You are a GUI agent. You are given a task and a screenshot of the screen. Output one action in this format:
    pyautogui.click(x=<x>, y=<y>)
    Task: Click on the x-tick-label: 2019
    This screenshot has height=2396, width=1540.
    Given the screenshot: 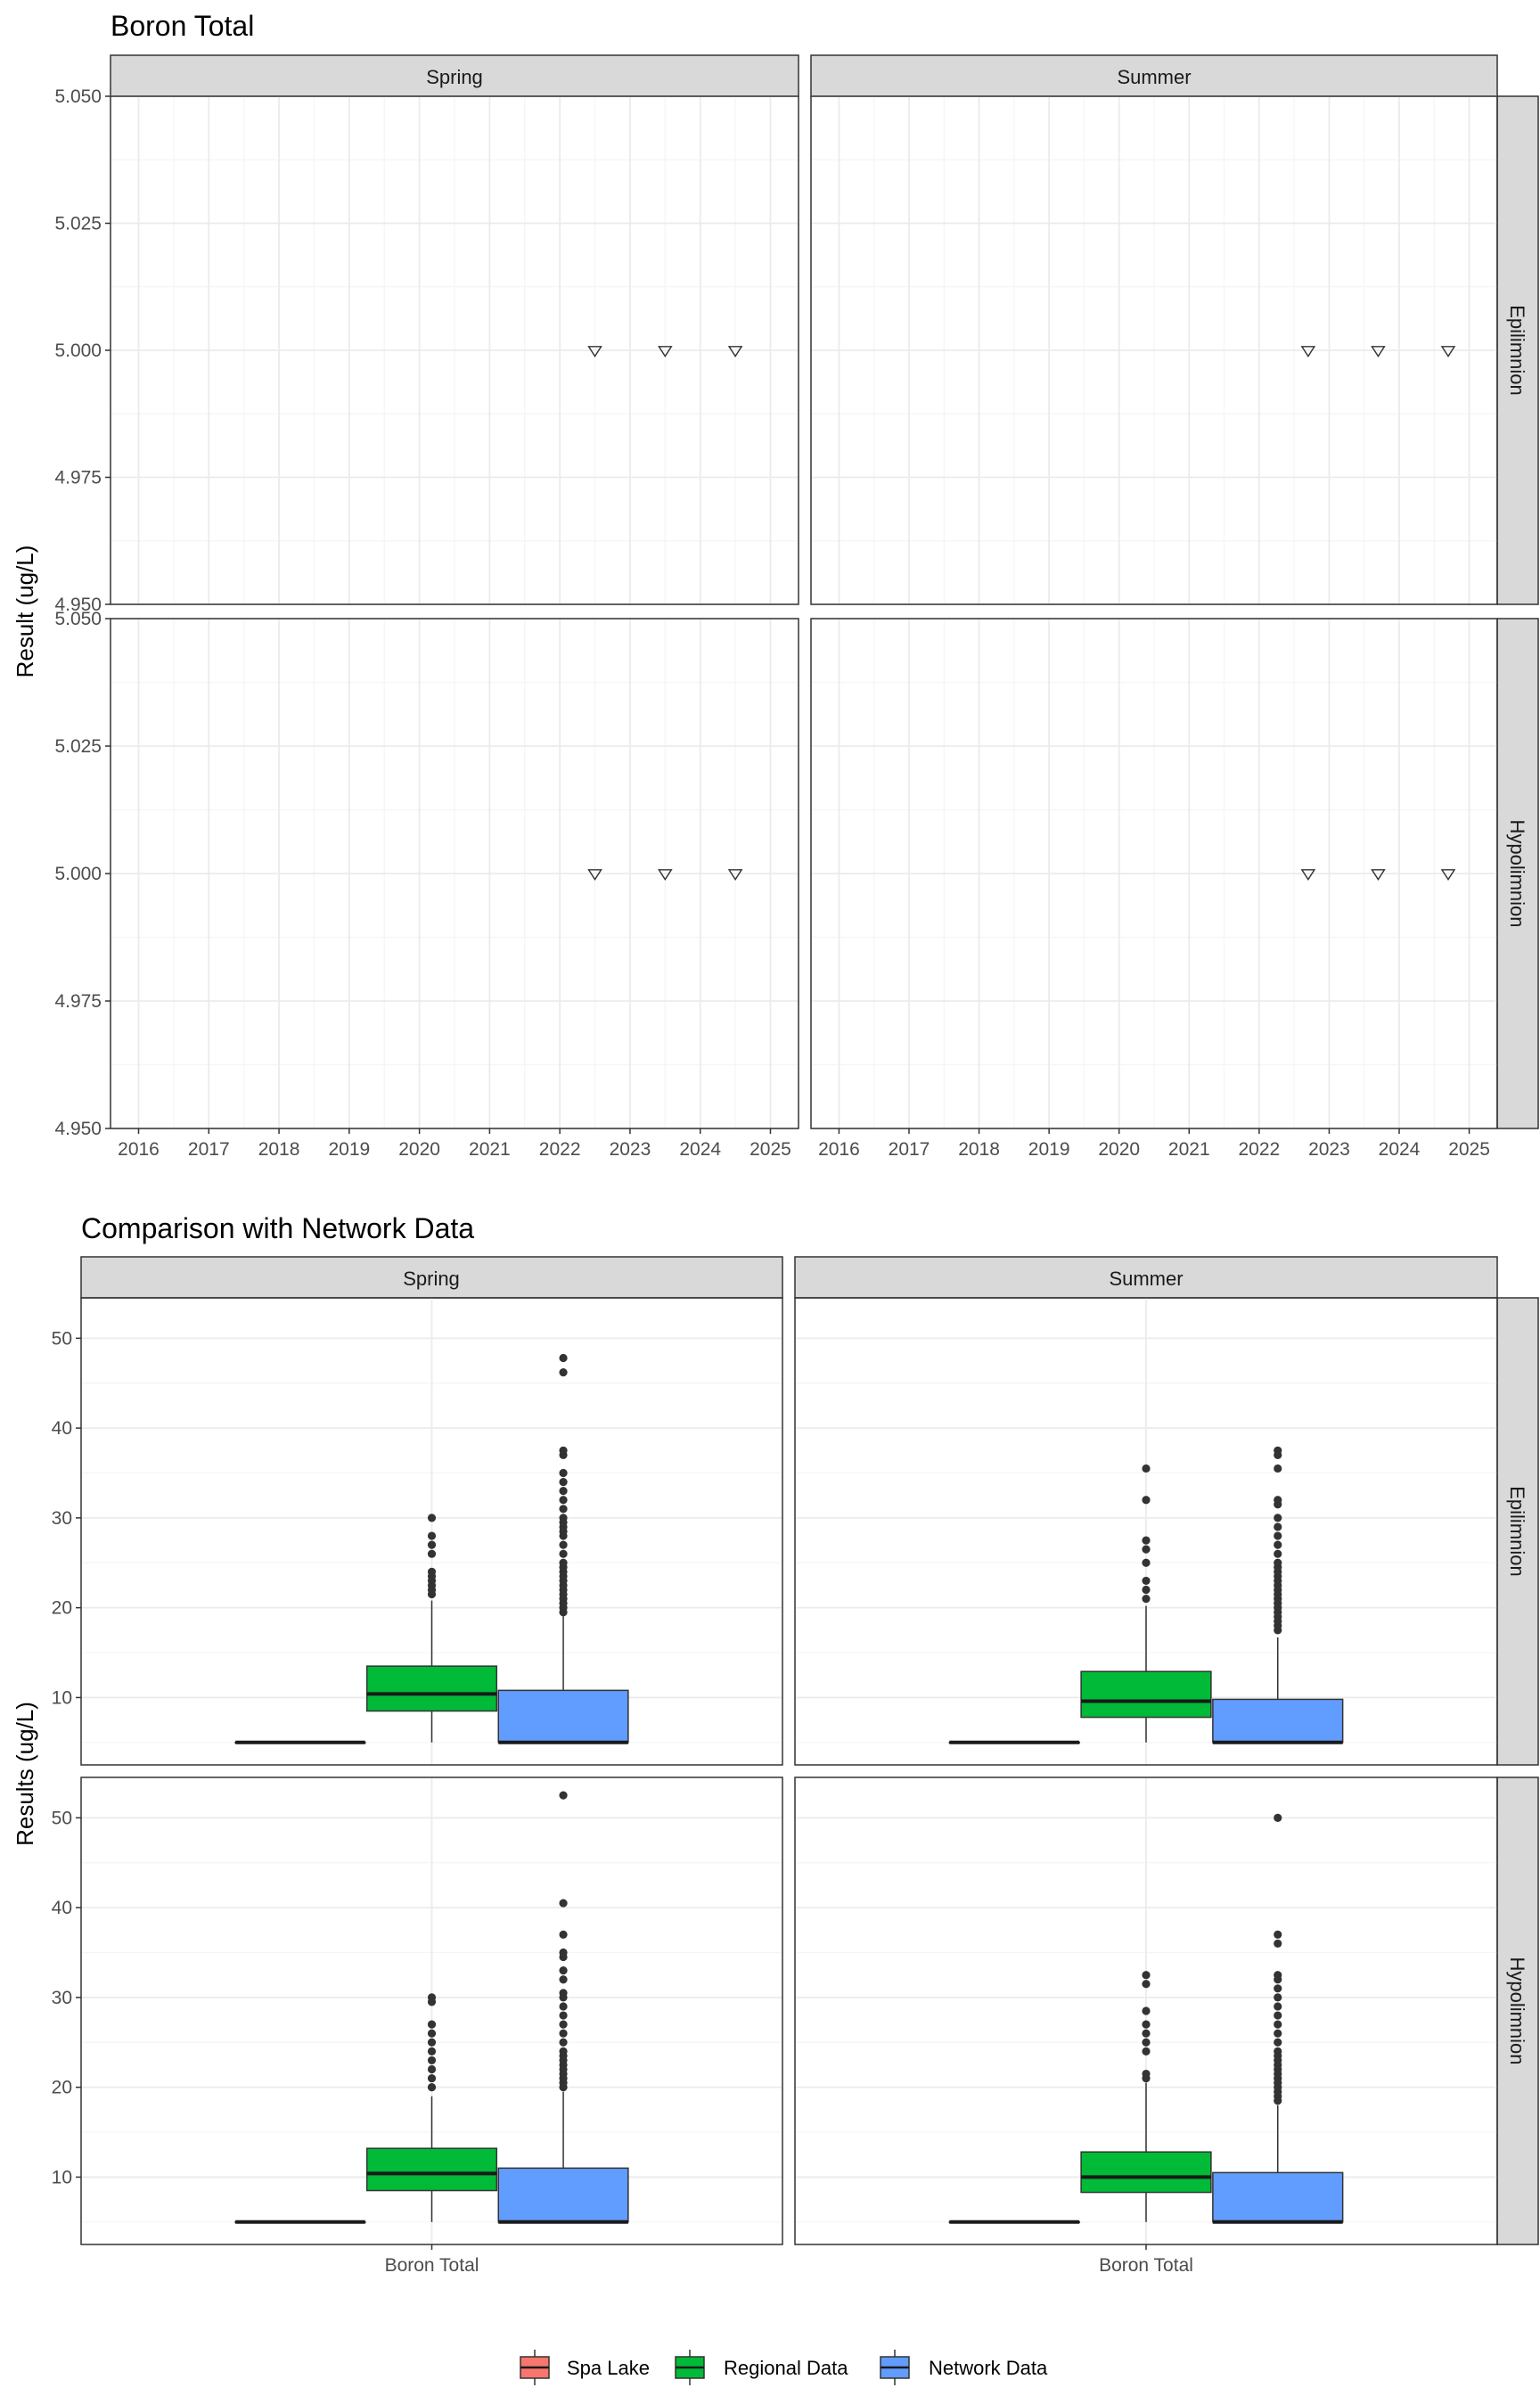 What is the action you would take?
    pyautogui.click(x=349, y=1149)
    